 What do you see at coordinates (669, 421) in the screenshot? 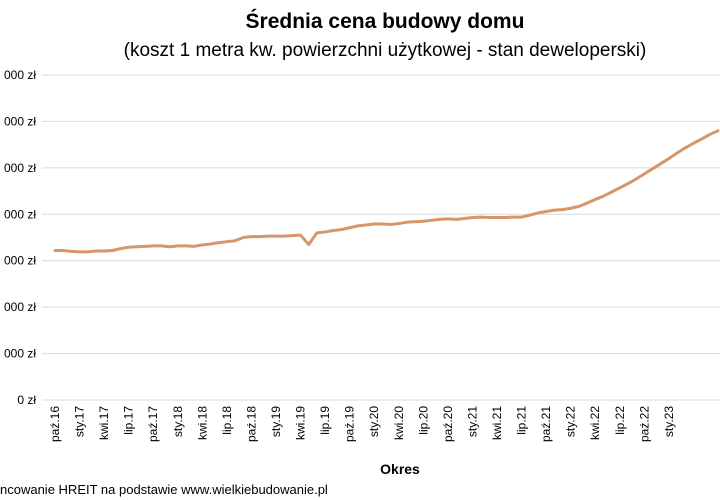
I see `x-tick-label: sty.23` at bounding box center [669, 421].